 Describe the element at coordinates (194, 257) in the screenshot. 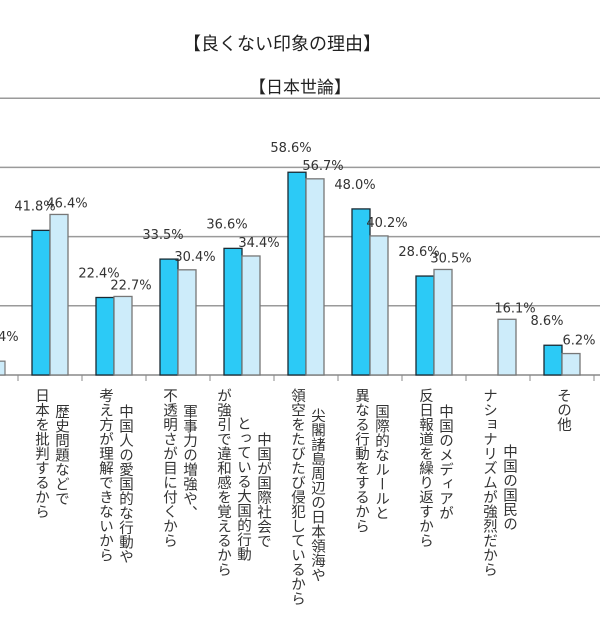

I see `data-label: 30.4%` at that location.